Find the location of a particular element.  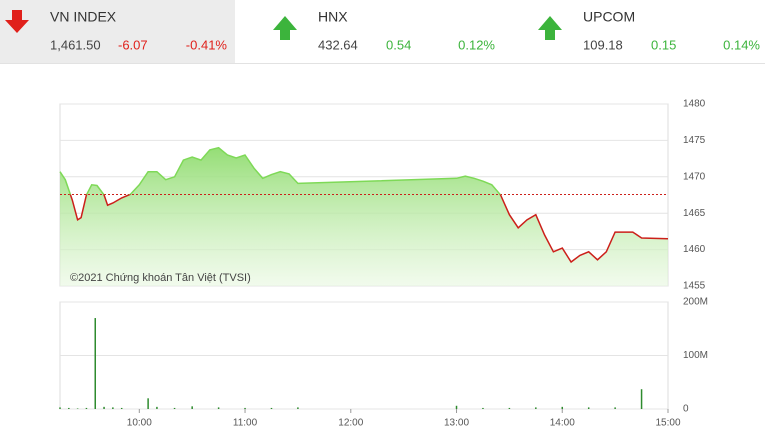

watermark: ©2021 Chứng khoán Tân Việt (TVSI) is located at coordinates (160, 278).